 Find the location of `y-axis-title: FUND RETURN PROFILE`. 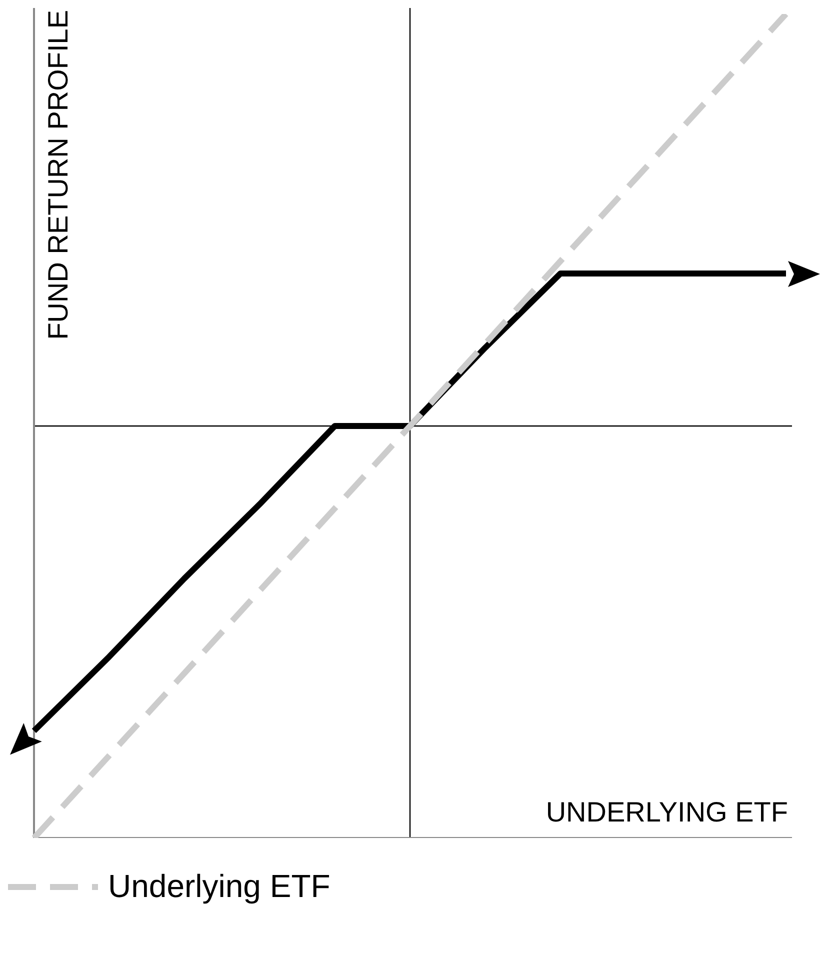

y-axis-title: FUND RETURN PROFILE is located at coordinates (58, 175).